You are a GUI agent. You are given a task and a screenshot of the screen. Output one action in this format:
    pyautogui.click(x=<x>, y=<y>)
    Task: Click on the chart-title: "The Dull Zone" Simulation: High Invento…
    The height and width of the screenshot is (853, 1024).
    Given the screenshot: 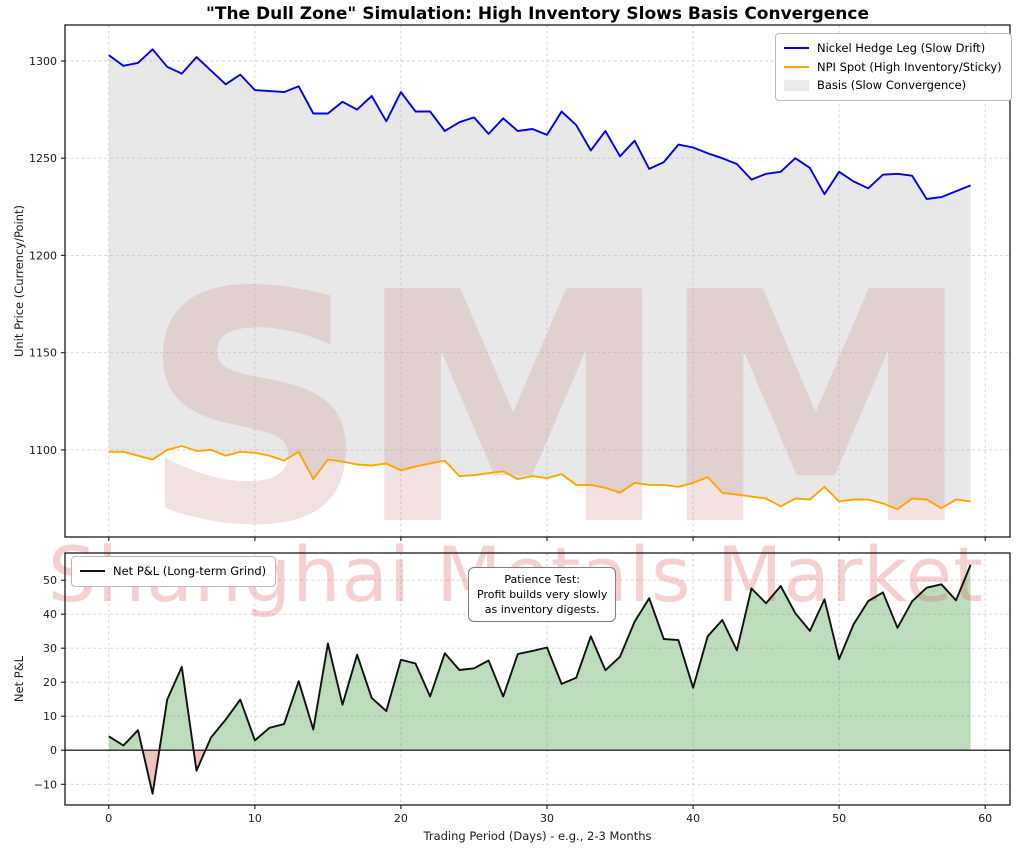 What is the action you would take?
    pyautogui.click(x=537, y=14)
    